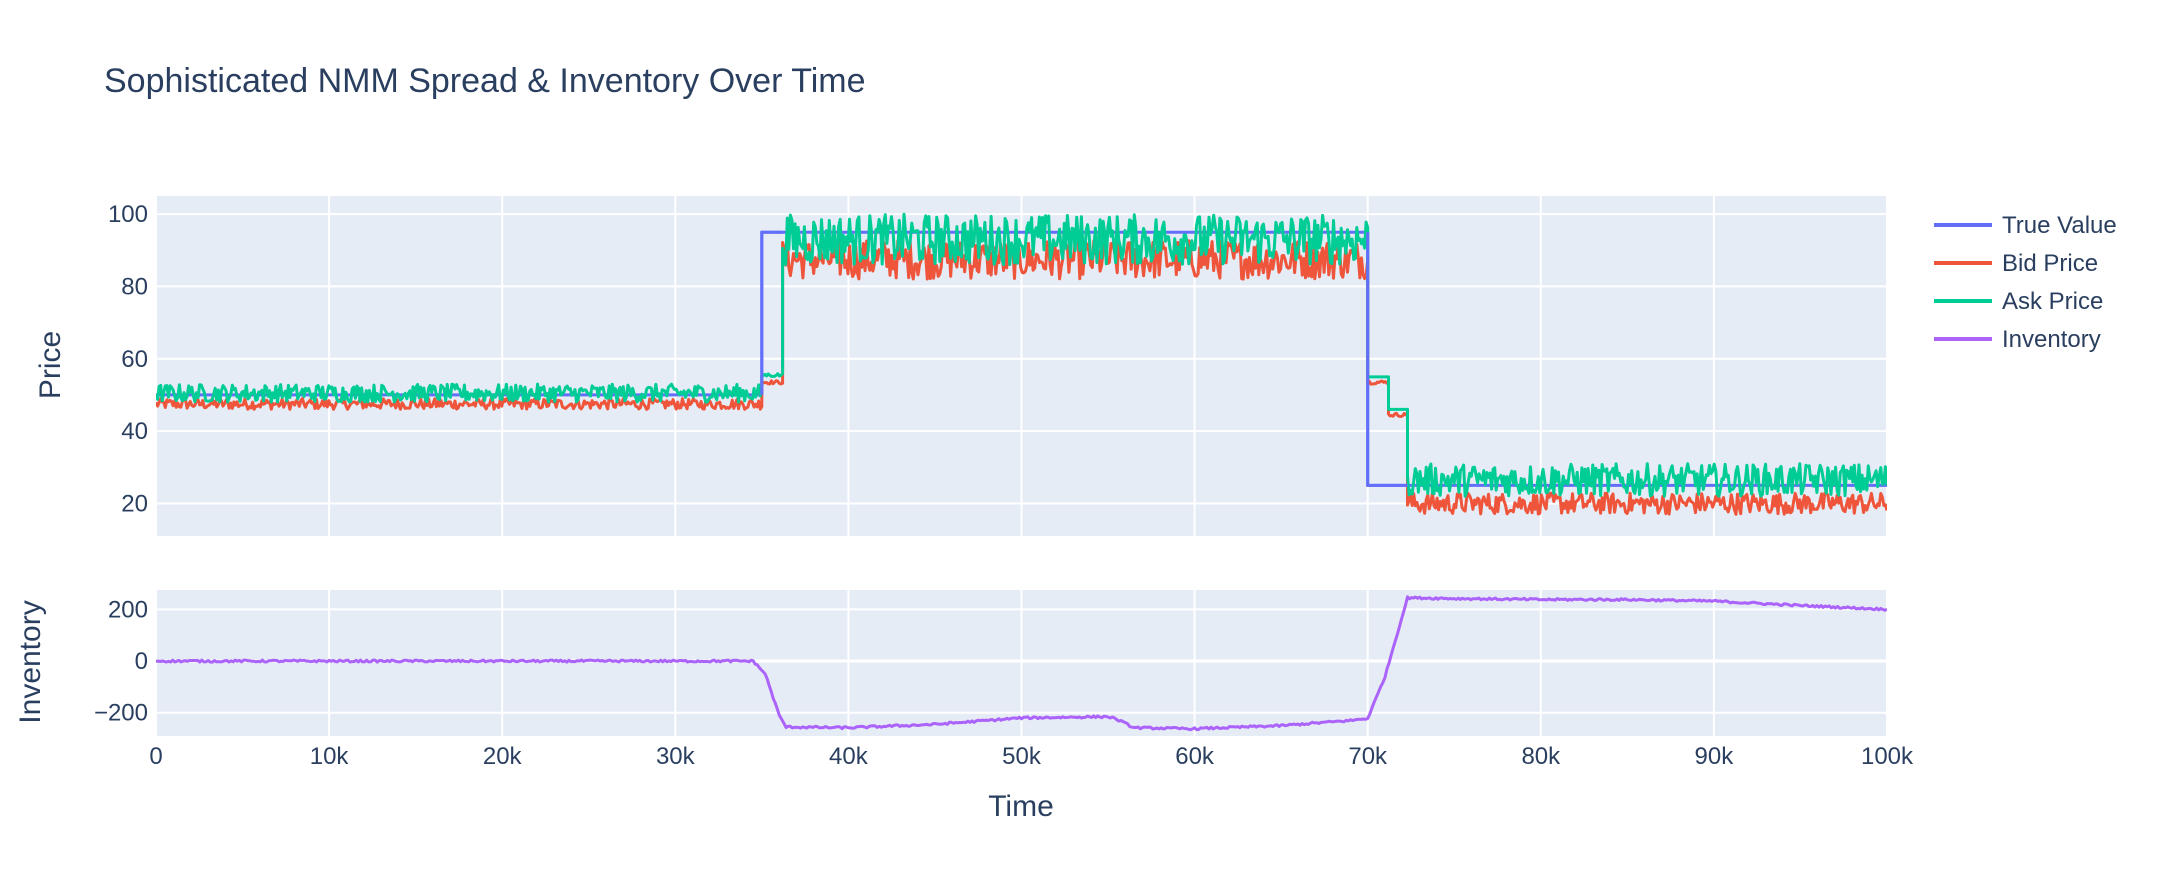 The height and width of the screenshot is (894, 2158). What do you see at coordinates (1541, 756) in the screenshot?
I see `x-tick-label: 80k` at bounding box center [1541, 756].